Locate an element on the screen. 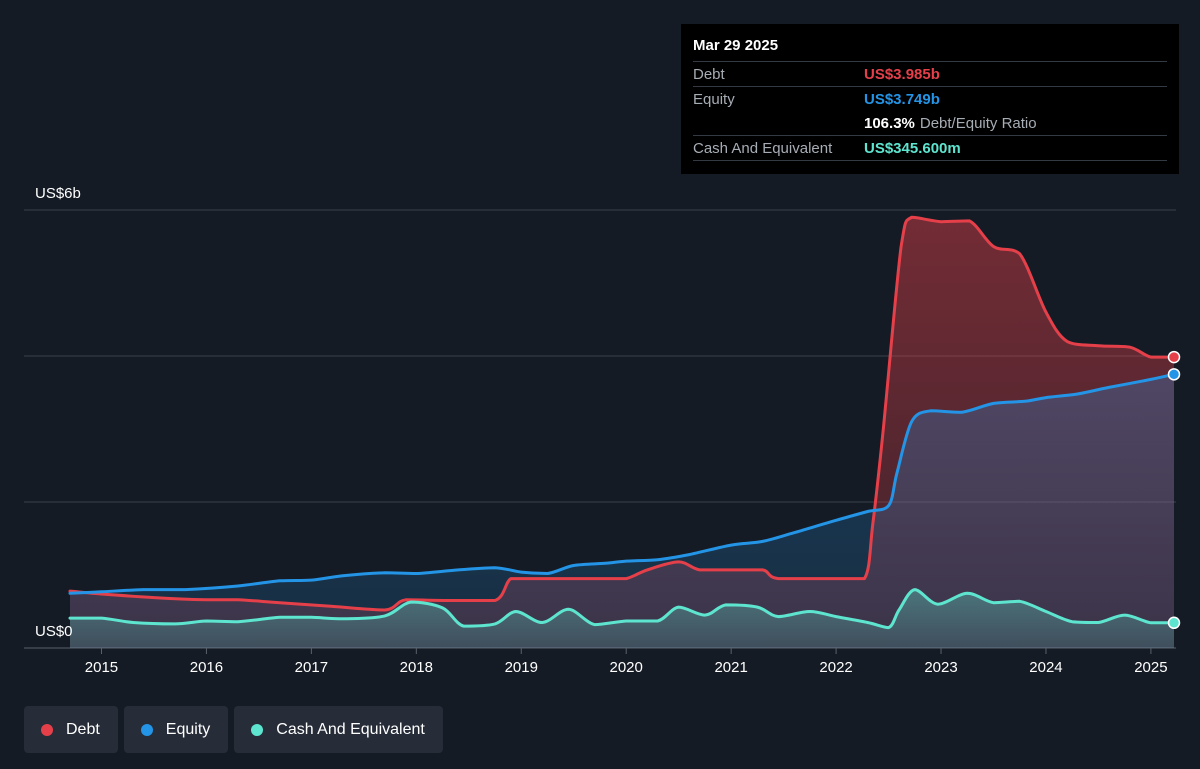 This screenshot has height=769, width=1200. tooltip-equity-row: Equity US$3.749b is located at coordinates (930, 98).